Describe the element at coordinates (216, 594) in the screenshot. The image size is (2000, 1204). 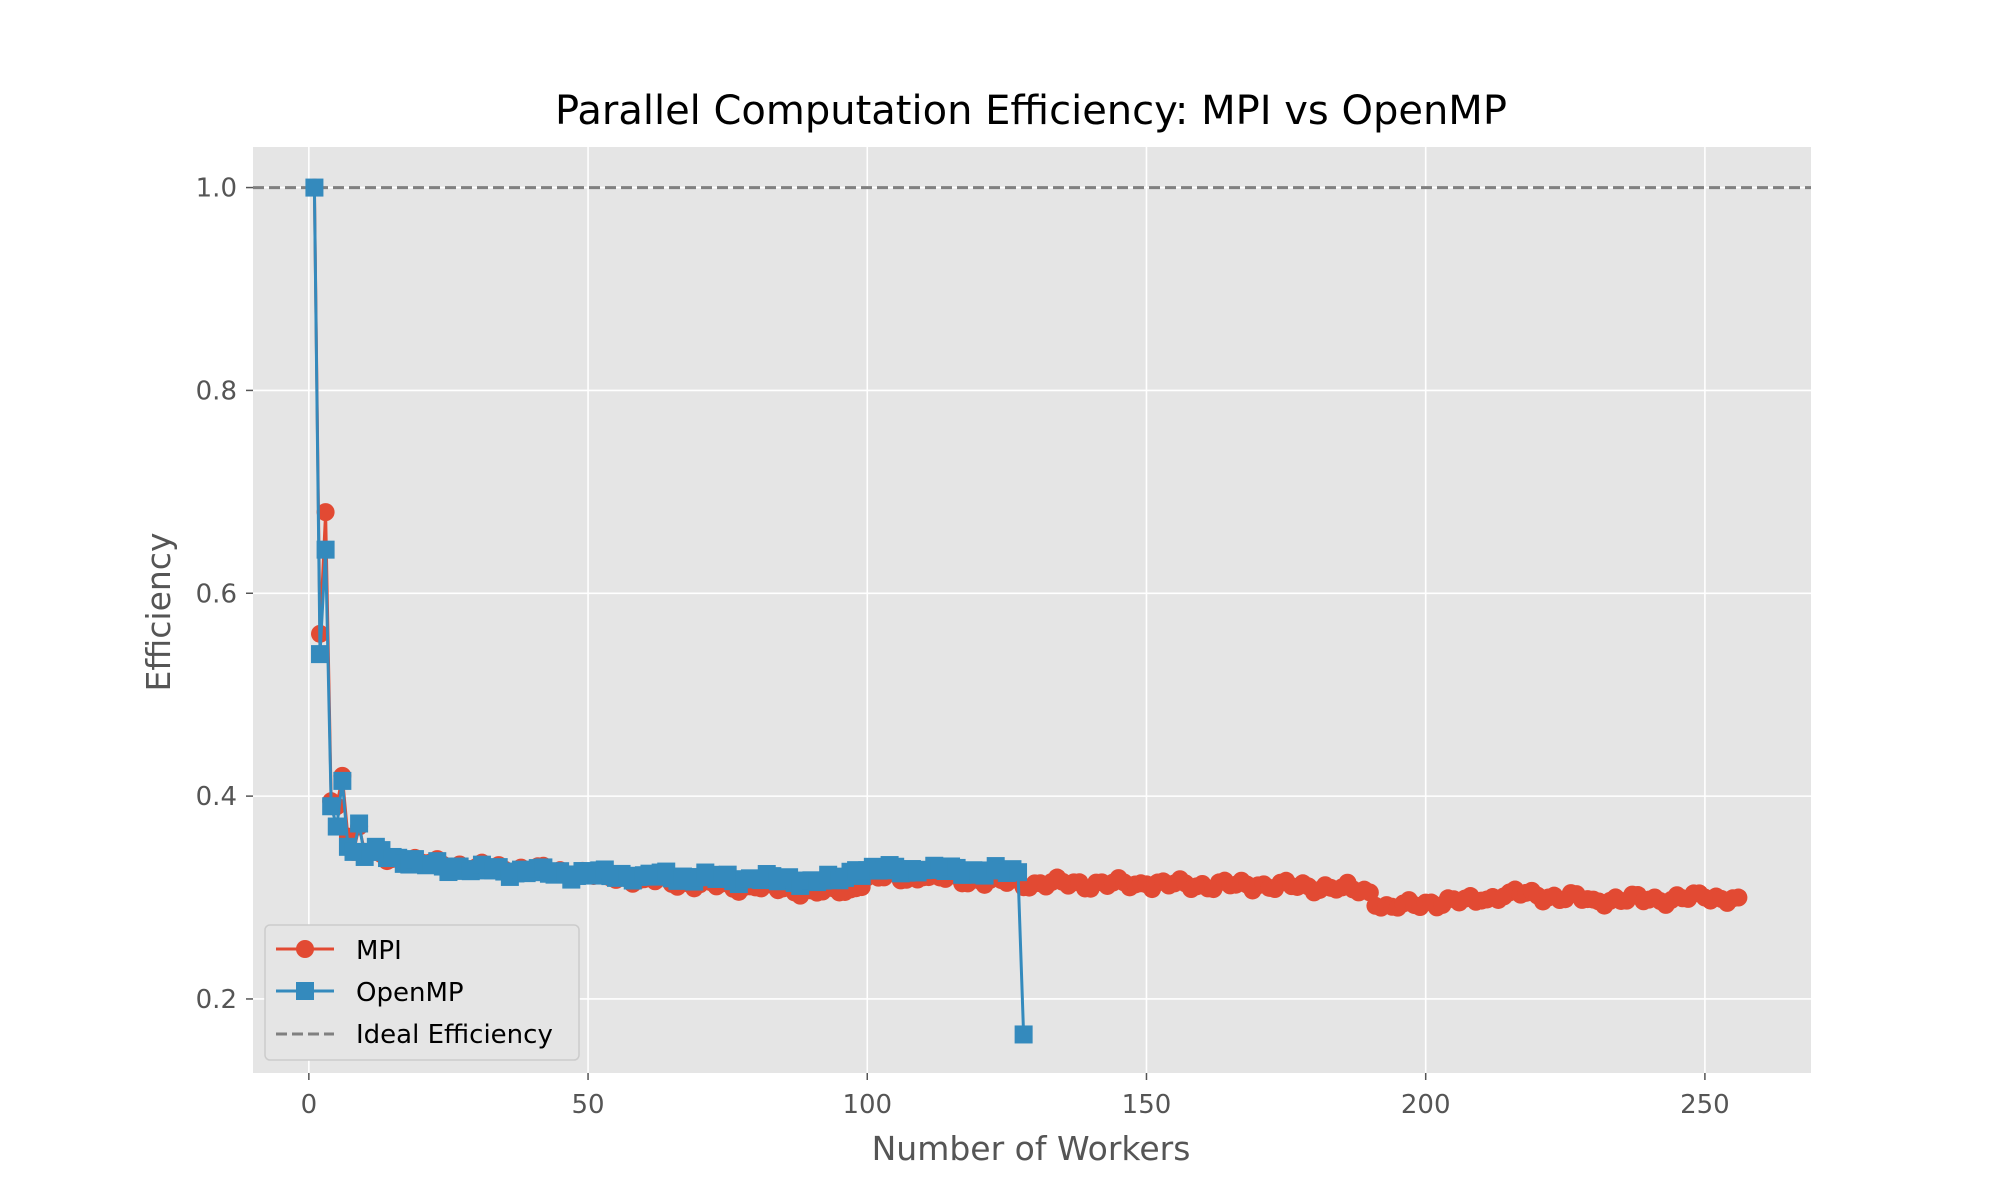
I see `y-tick-label: 0.6` at that location.